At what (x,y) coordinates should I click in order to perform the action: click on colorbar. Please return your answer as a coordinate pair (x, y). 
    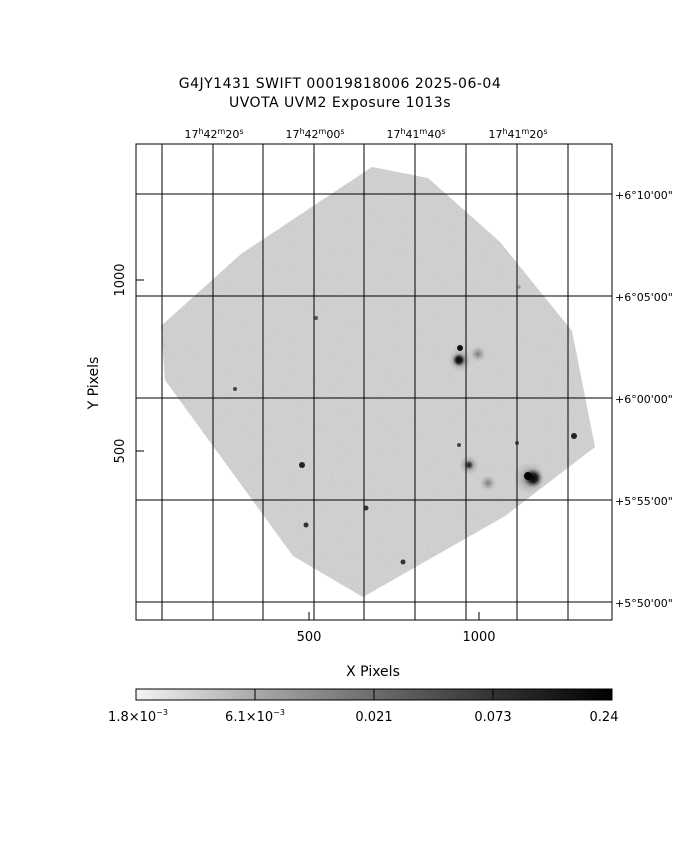
    Looking at the image, I should click on (374, 694).